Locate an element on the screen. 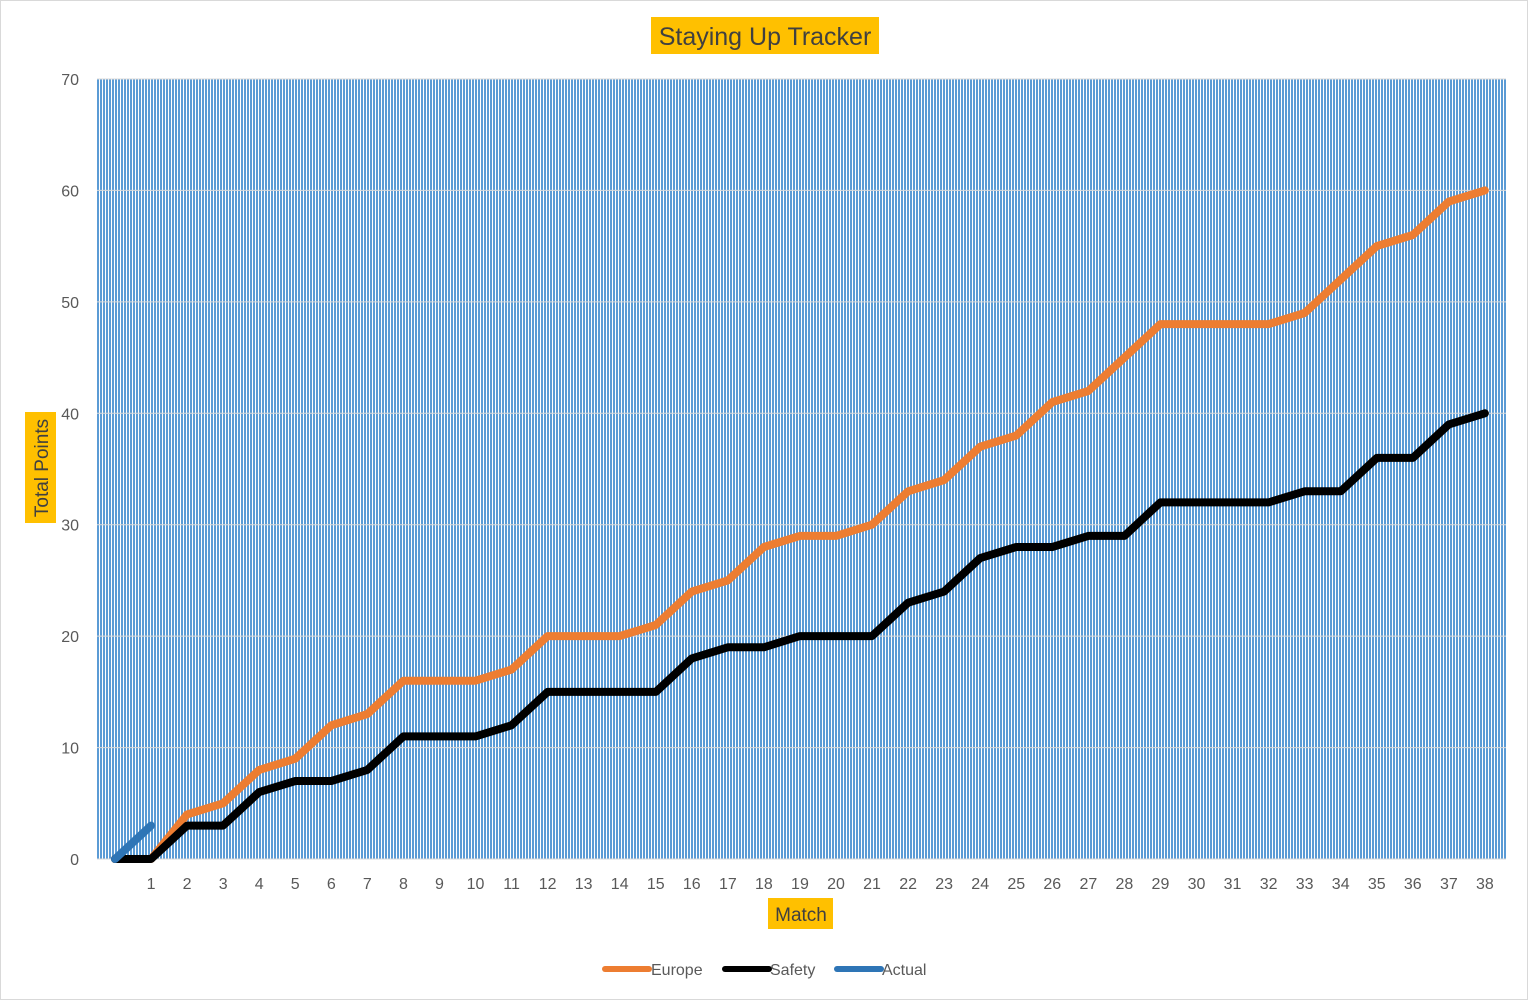 The image size is (1528, 1001). x-tick-label: 13 is located at coordinates (584, 884).